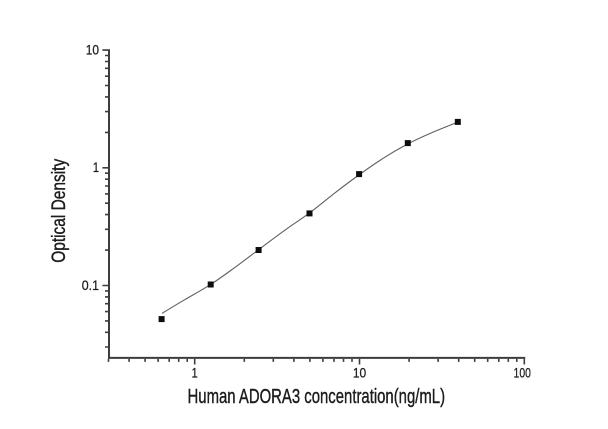  What do you see at coordinates (90, 285) in the screenshot?
I see `svg-text: 0.1` at bounding box center [90, 285].